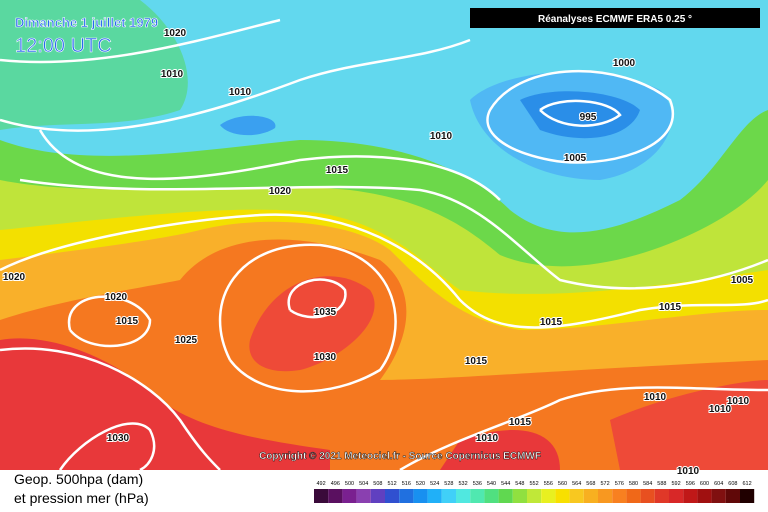 This screenshot has width=768, height=512. I want to click on scale-label: 584, so click(647, 484).